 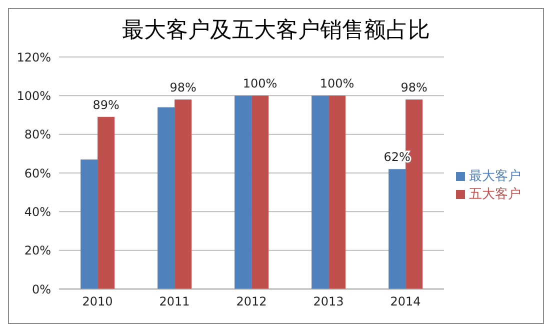 What do you see at coordinates (33, 57) in the screenshot?
I see `y-tick-label: 120%` at bounding box center [33, 57].